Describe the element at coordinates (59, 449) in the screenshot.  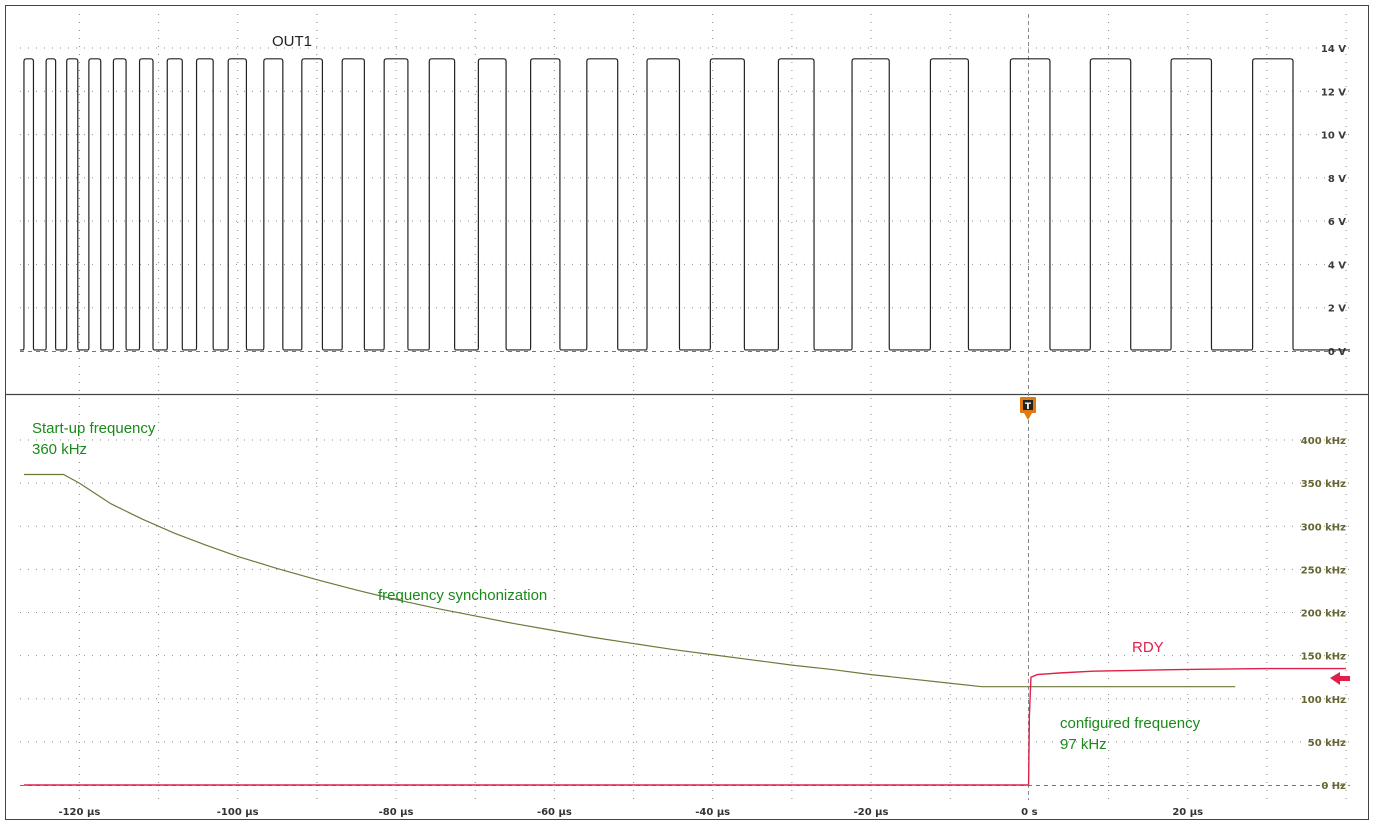
I see `startup-frequency-value: 360 kHz` at that location.